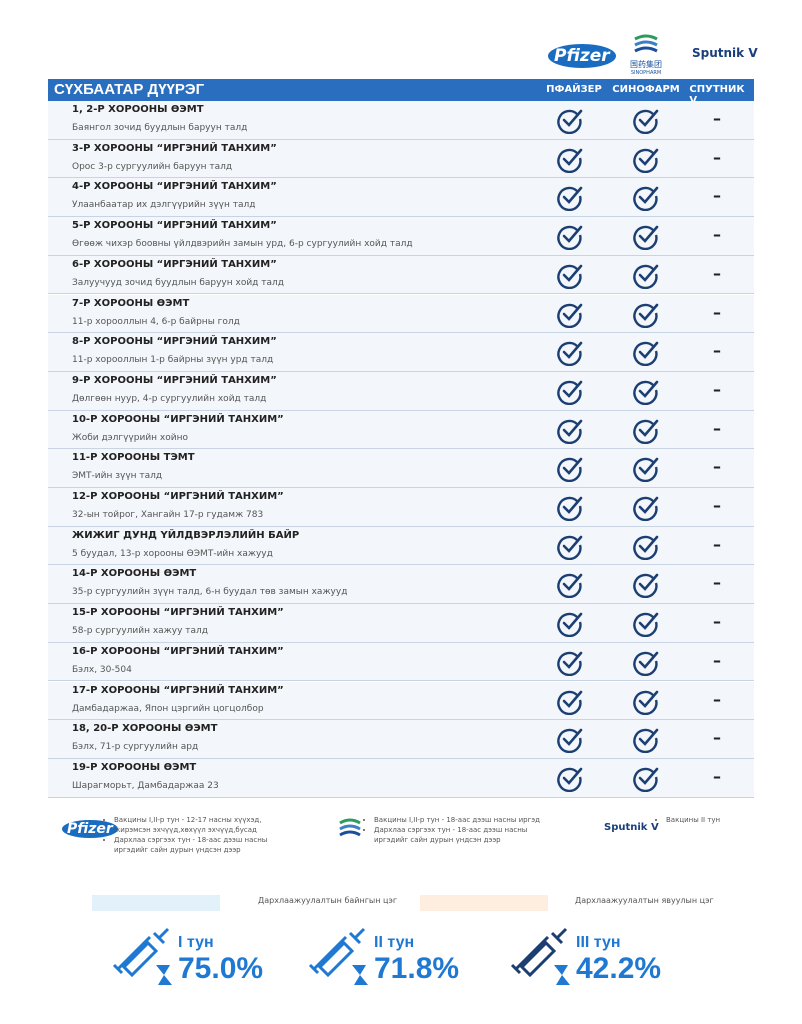 This screenshot has height=1024, width=802. I want to click on site-name: 5-Р ХОРООНЫ “ИРГЭНИЙ ТАНХИМ”, so click(174, 226).